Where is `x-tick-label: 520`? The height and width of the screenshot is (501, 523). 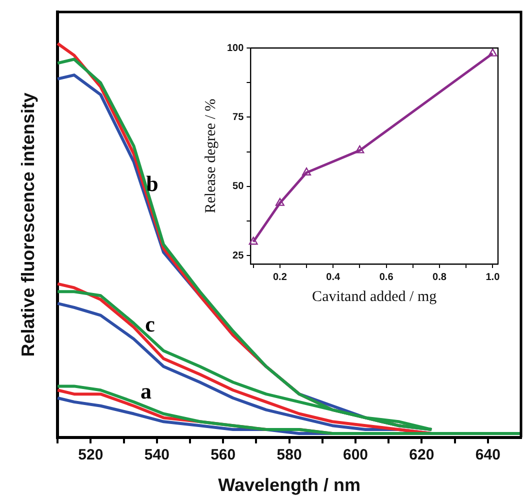 x-tick-label: 520 is located at coordinates (91, 455).